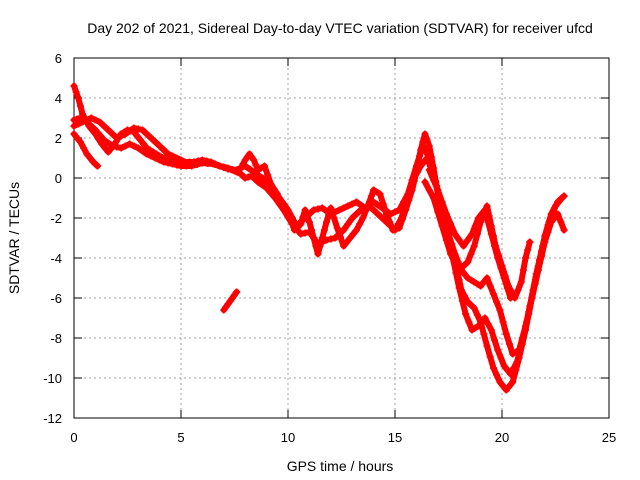  Describe the element at coordinates (56, 258) in the screenshot. I see `y-tick-label: -4` at that location.